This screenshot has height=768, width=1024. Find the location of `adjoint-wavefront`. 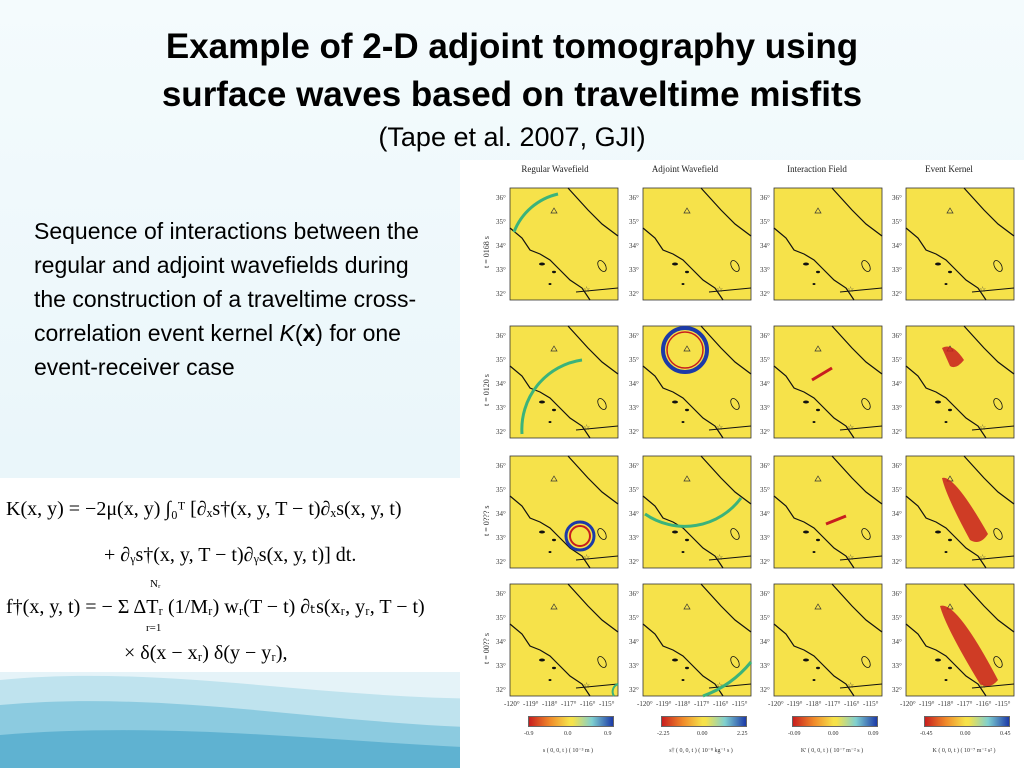

adjoint-wavefront is located at coordinates (727, 679).